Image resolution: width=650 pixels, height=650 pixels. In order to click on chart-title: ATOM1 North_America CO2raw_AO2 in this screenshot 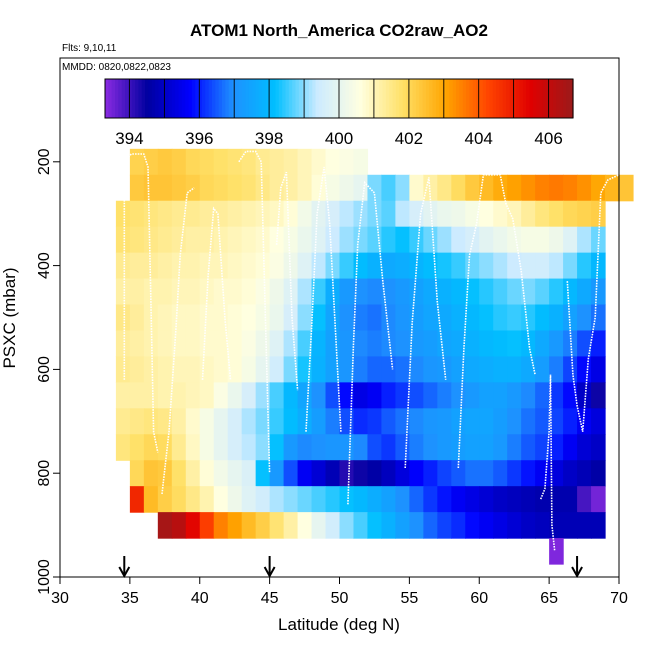, I will do `click(339, 30)`.